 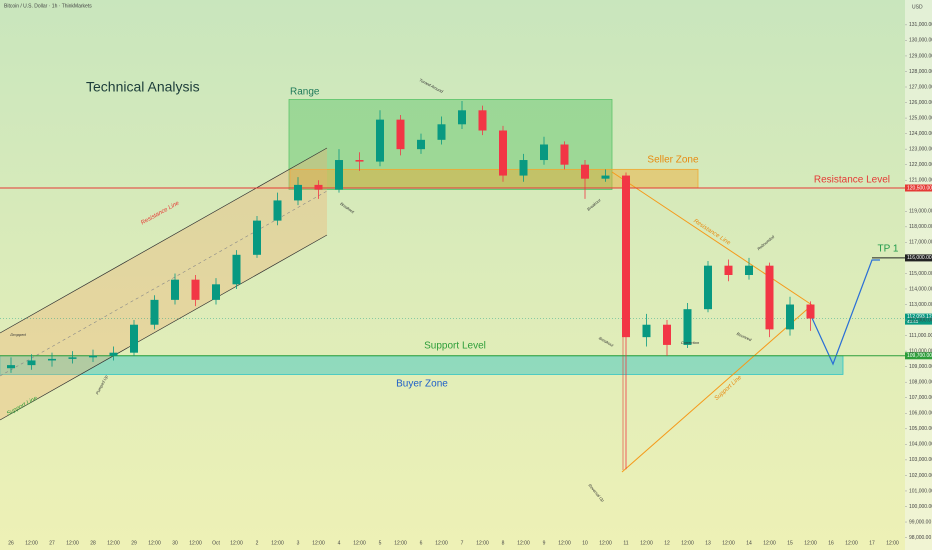 I want to click on y-tick-label: 106,000.00, so click(x=920, y=414).